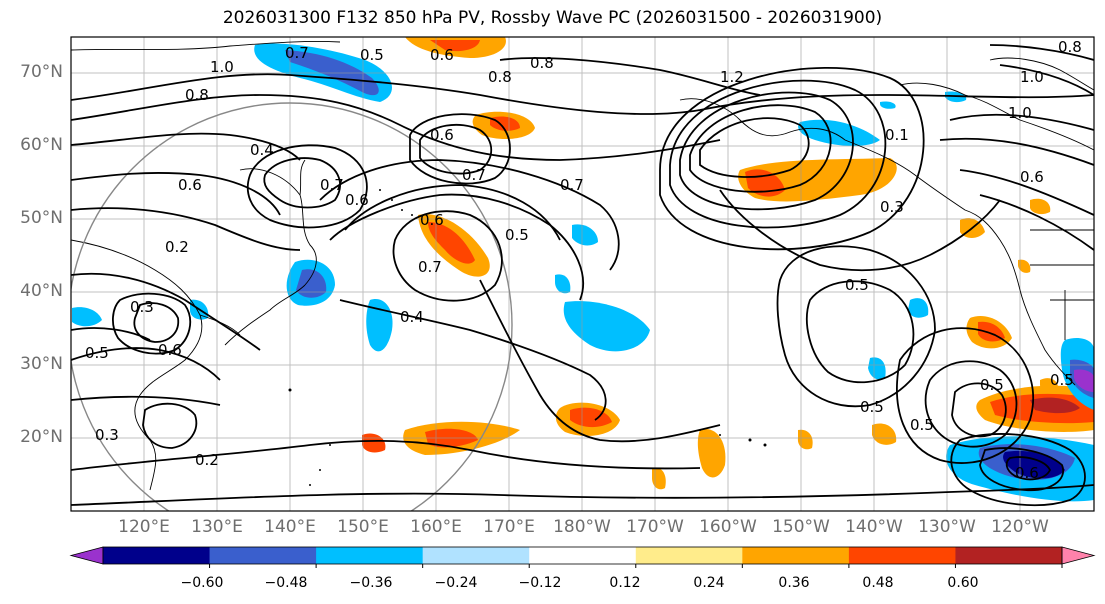 This screenshot has width=1105, height=604. Describe the element at coordinates (540, 583) in the screenshot. I see `colorbar-tick-label: −0.12` at that location.